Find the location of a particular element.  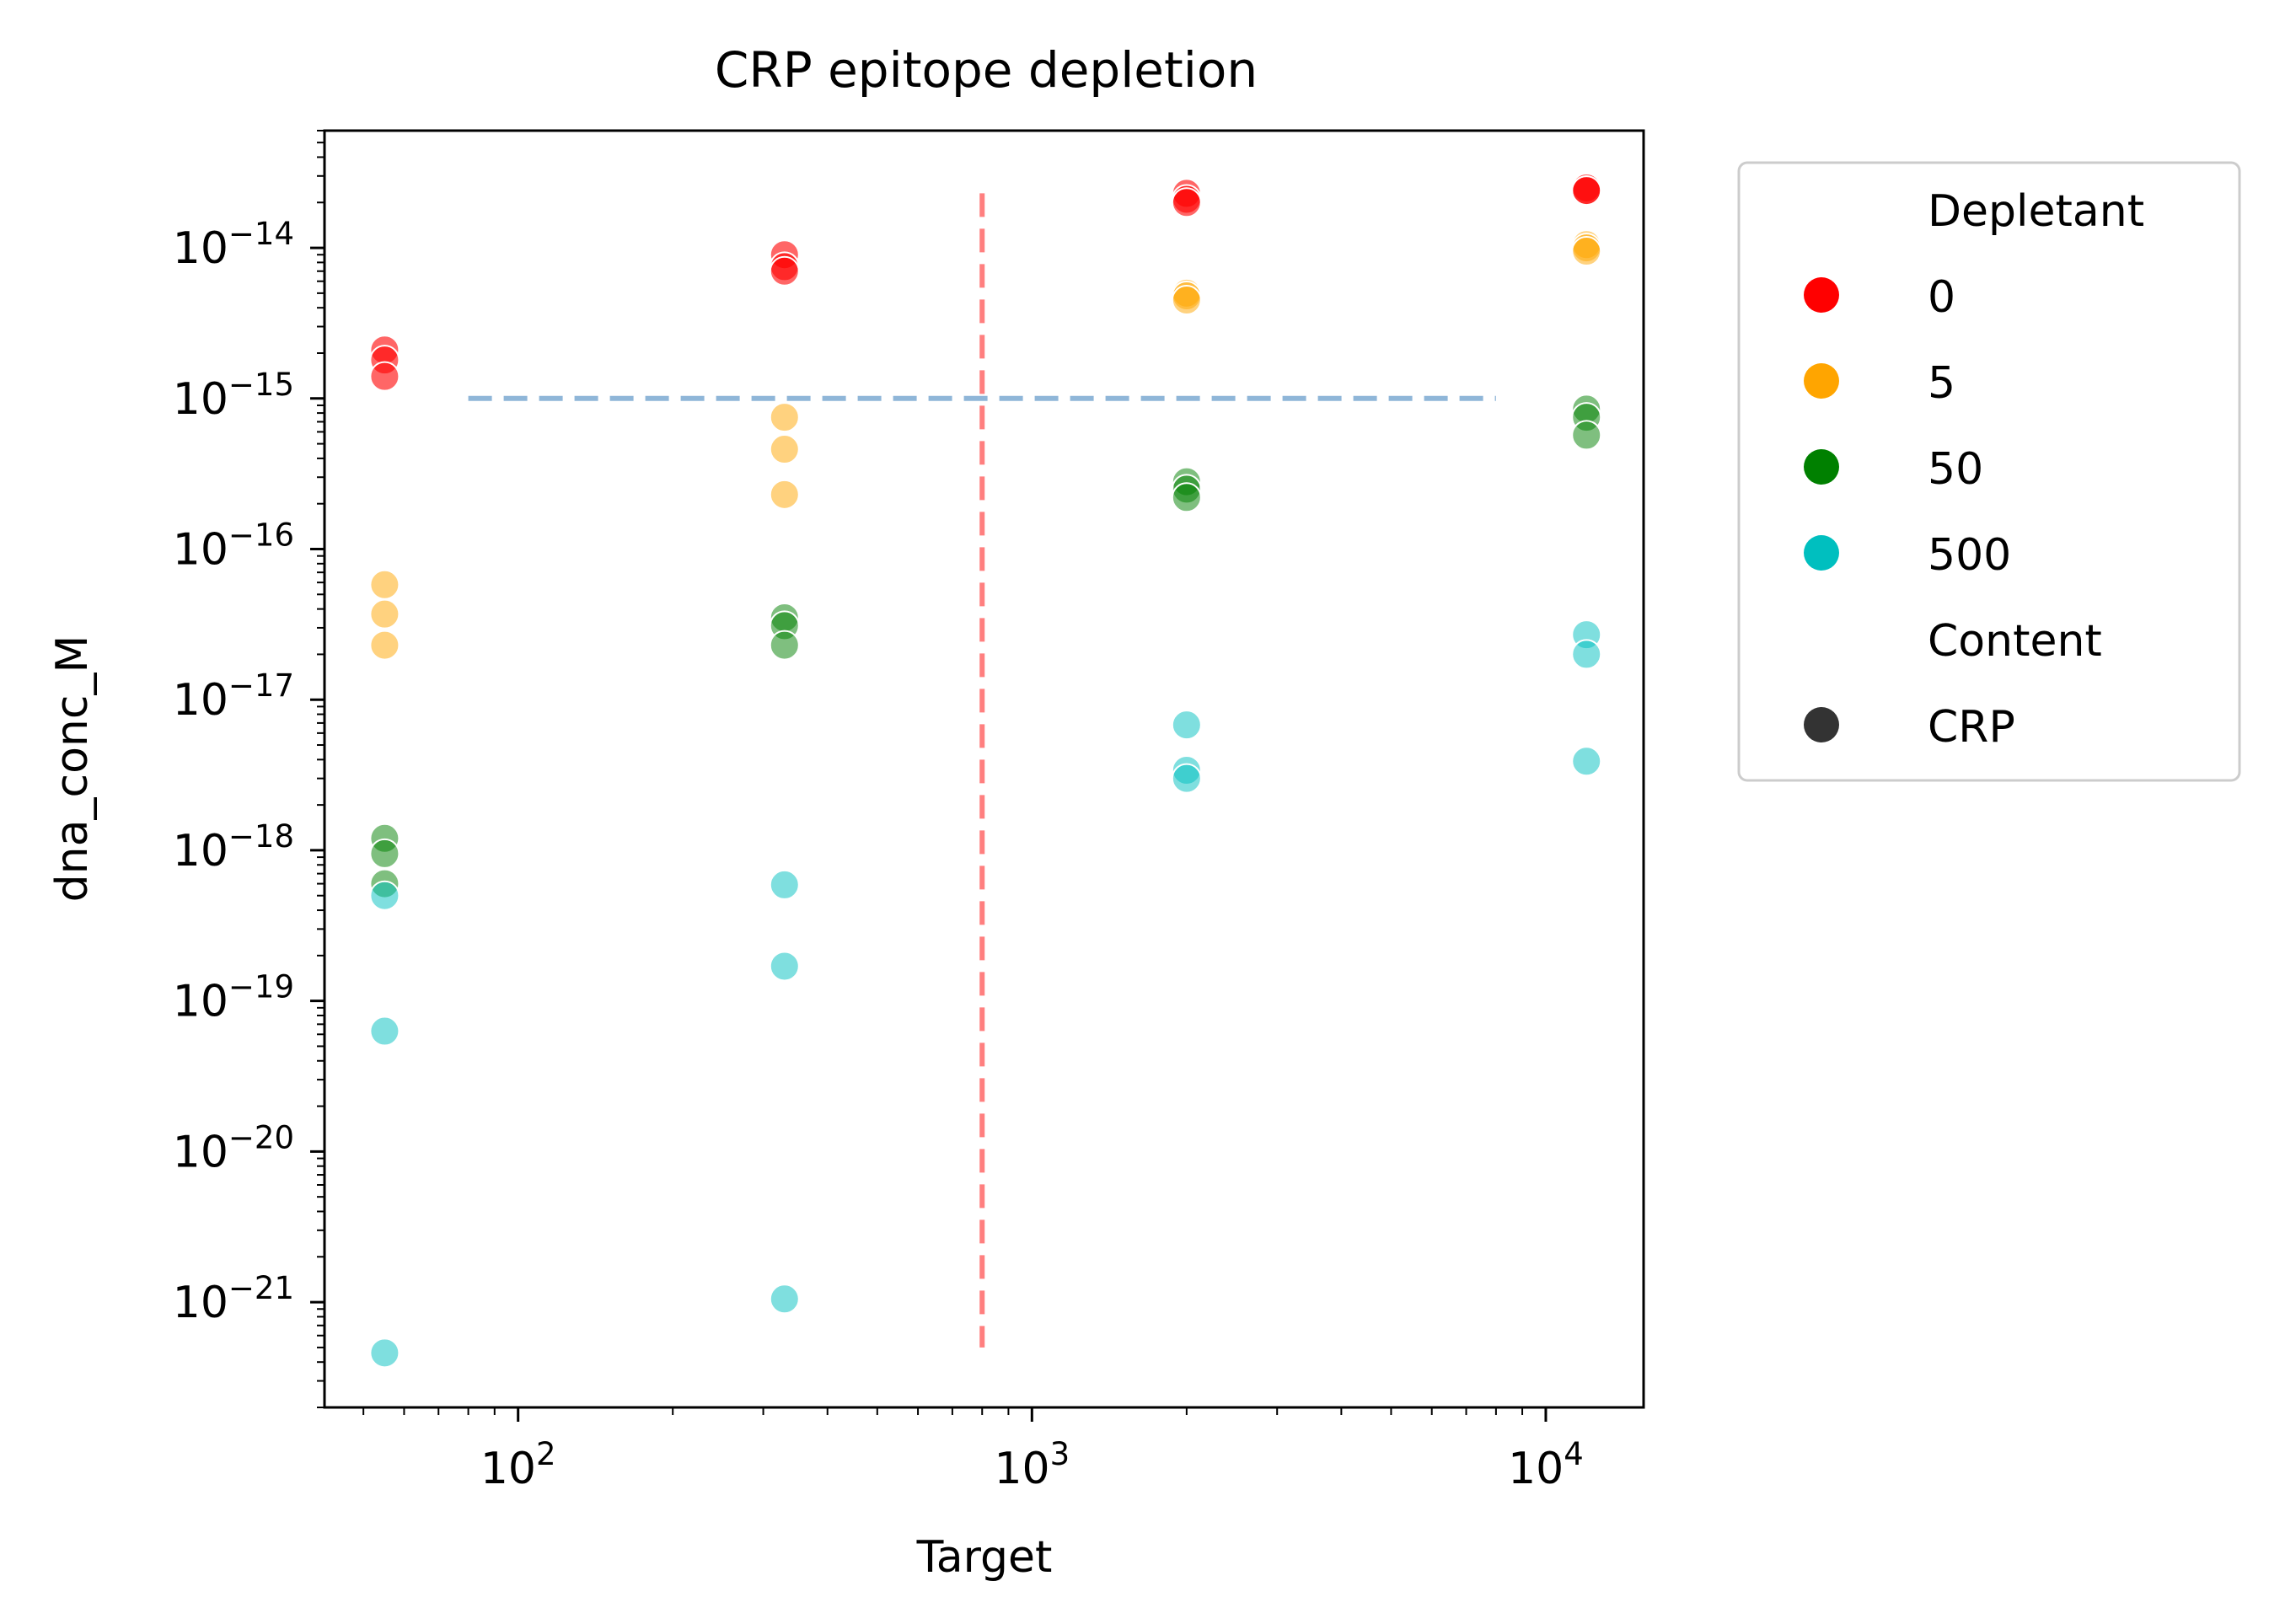

legend-group-title: Depletant is located at coordinates (2036, 211).